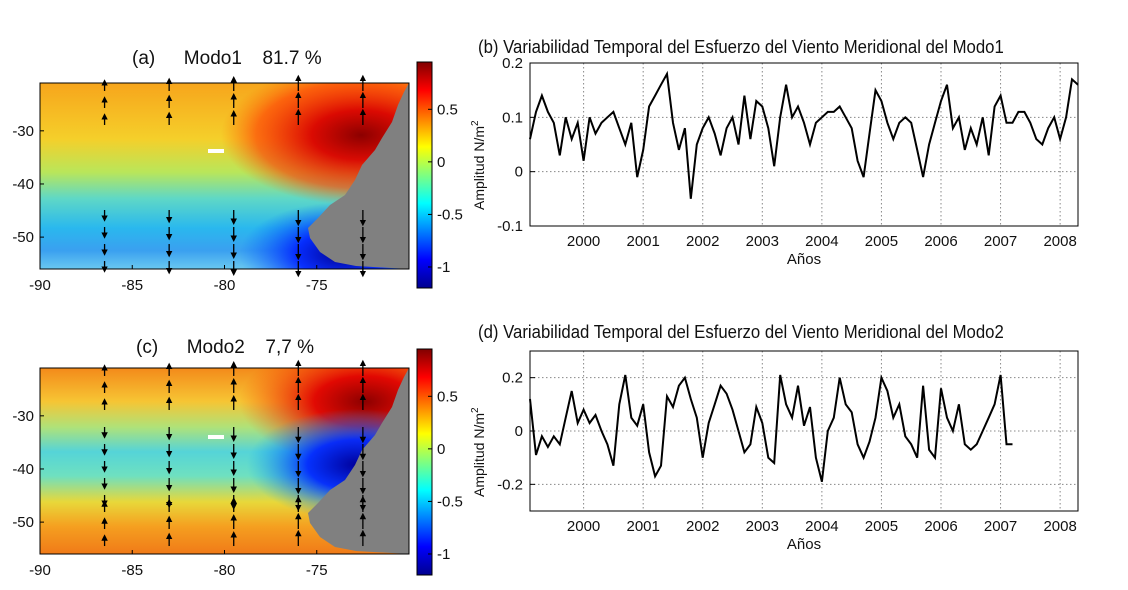 Image resolution: width=1128 pixels, height=590 pixels. What do you see at coordinates (216, 151) in the screenshot?
I see `map-a-white-marker` at bounding box center [216, 151].